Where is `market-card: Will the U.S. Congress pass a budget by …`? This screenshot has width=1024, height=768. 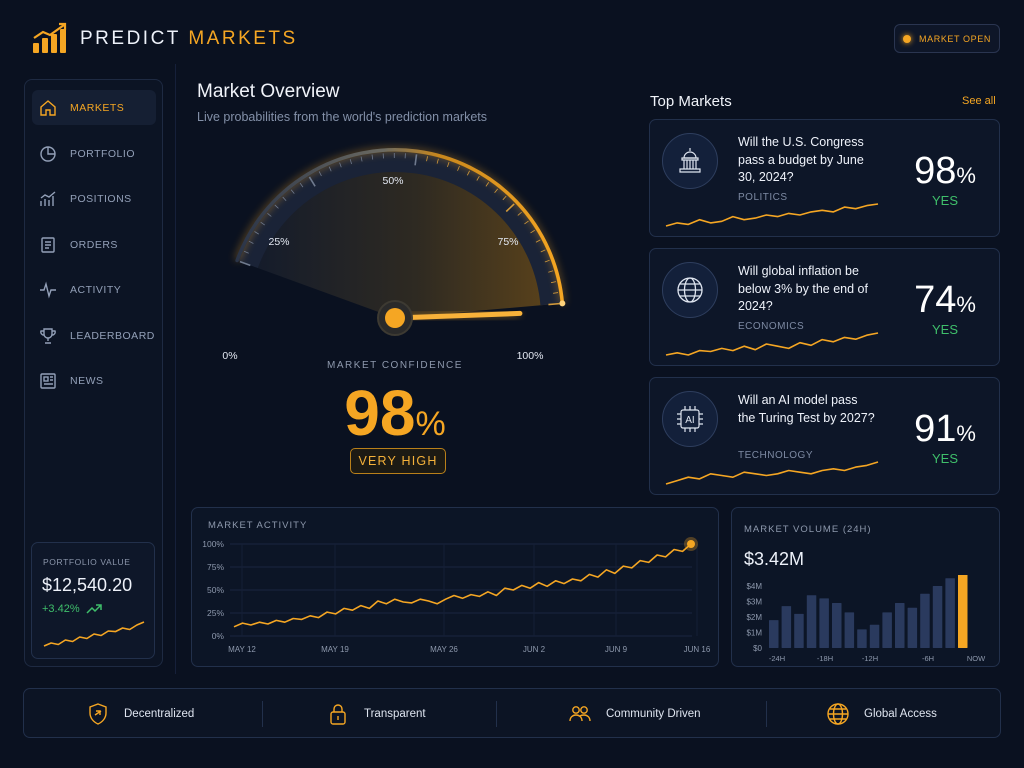
market-card: Will the U.S. Congress pass a budget by … is located at coordinates (824, 178).